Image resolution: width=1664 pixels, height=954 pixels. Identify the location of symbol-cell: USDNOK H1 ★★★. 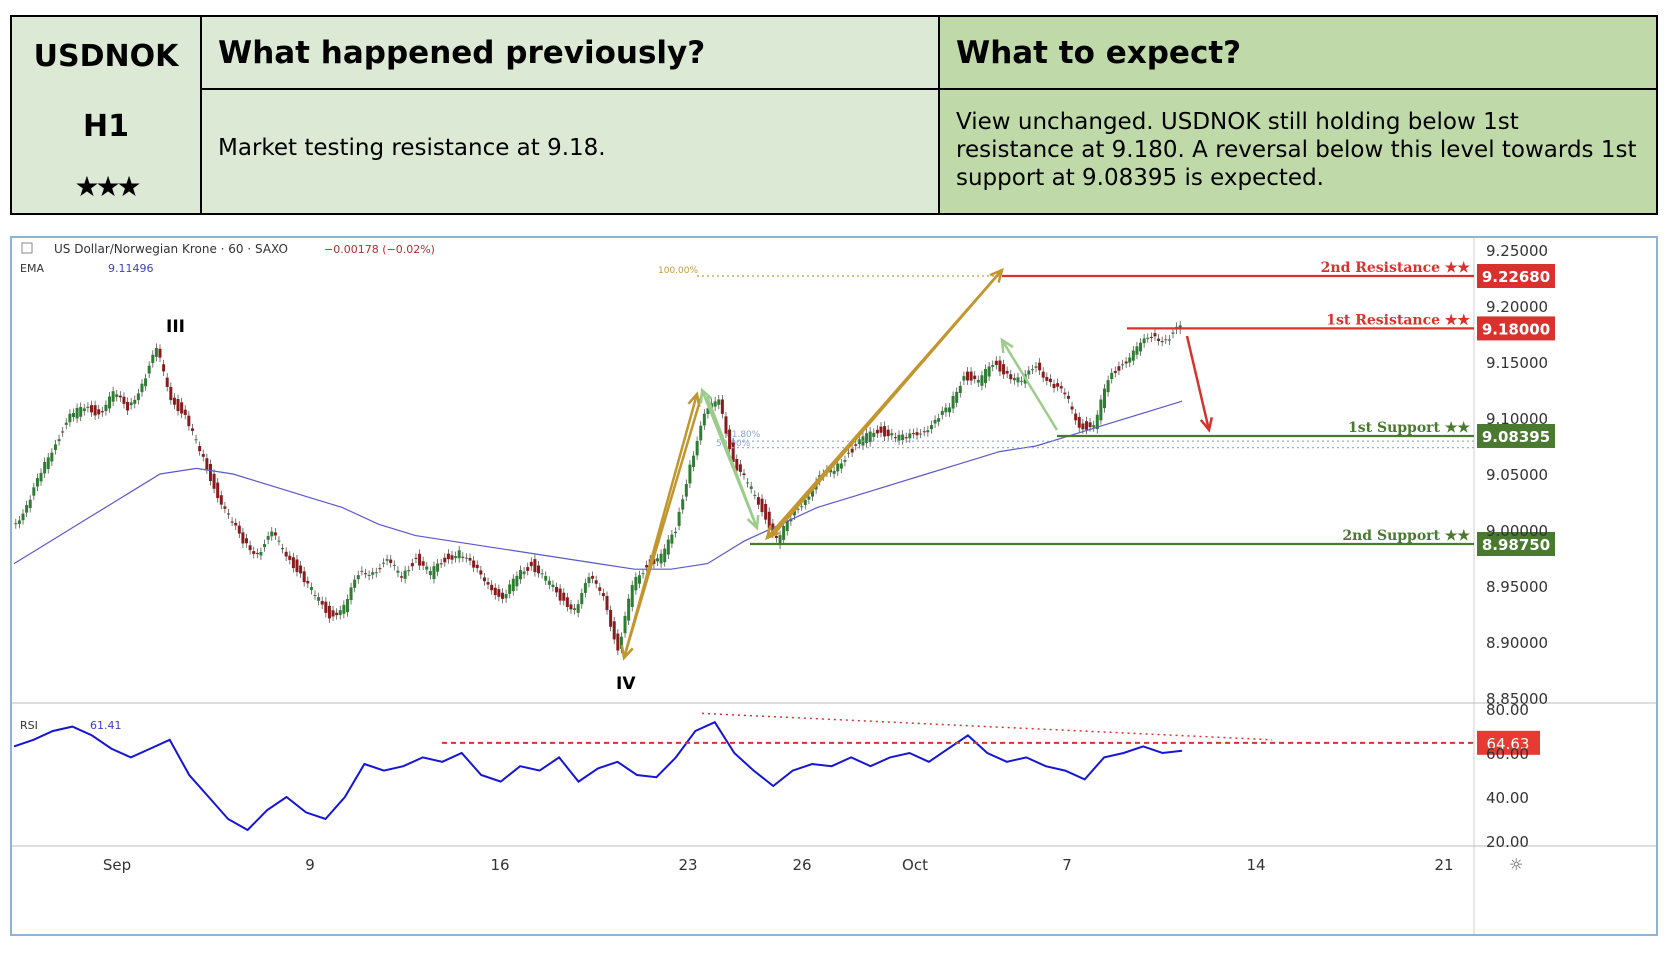
(107, 115).